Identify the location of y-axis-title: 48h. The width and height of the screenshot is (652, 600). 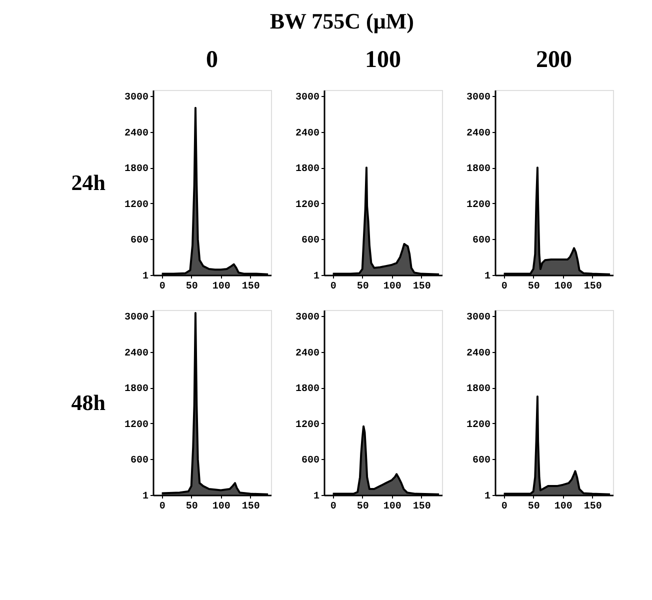
(88, 402).